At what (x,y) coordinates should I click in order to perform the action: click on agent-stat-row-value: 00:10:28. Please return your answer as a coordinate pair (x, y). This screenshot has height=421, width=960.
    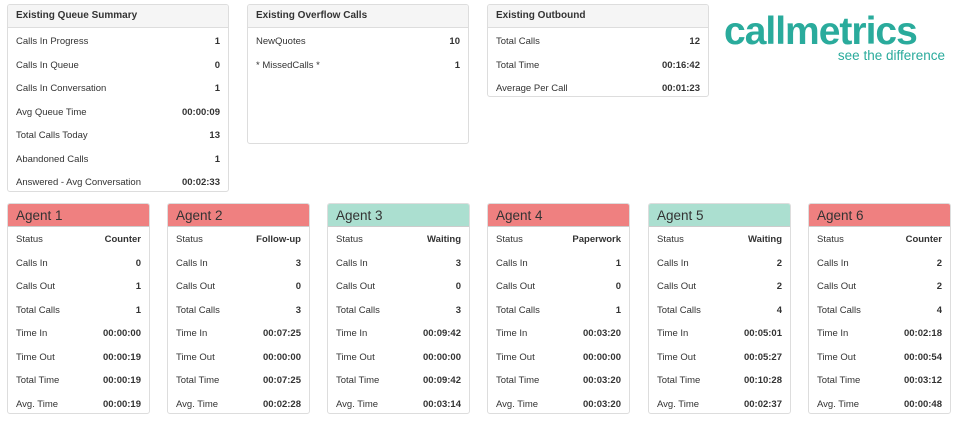
    Looking at the image, I should click on (762, 381).